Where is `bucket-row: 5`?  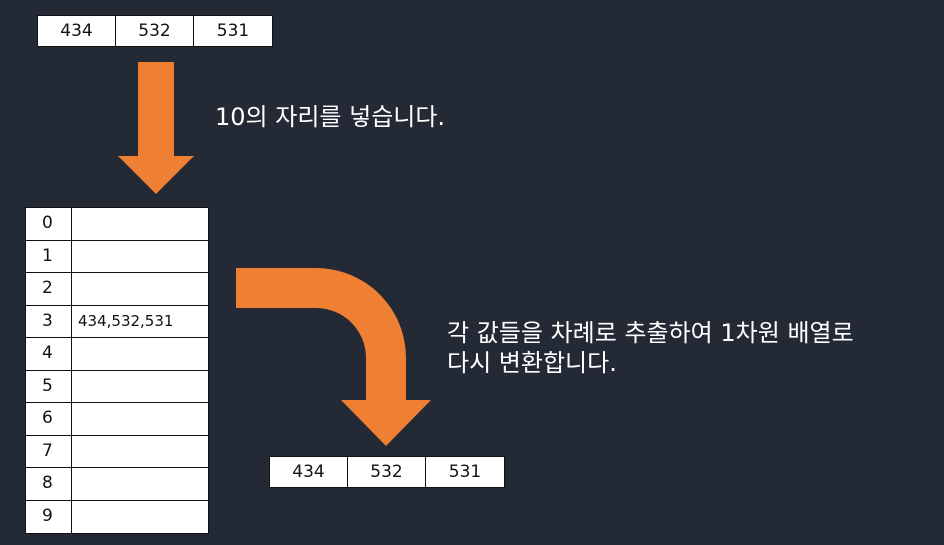
bucket-row: 5 is located at coordinates (117, 386).